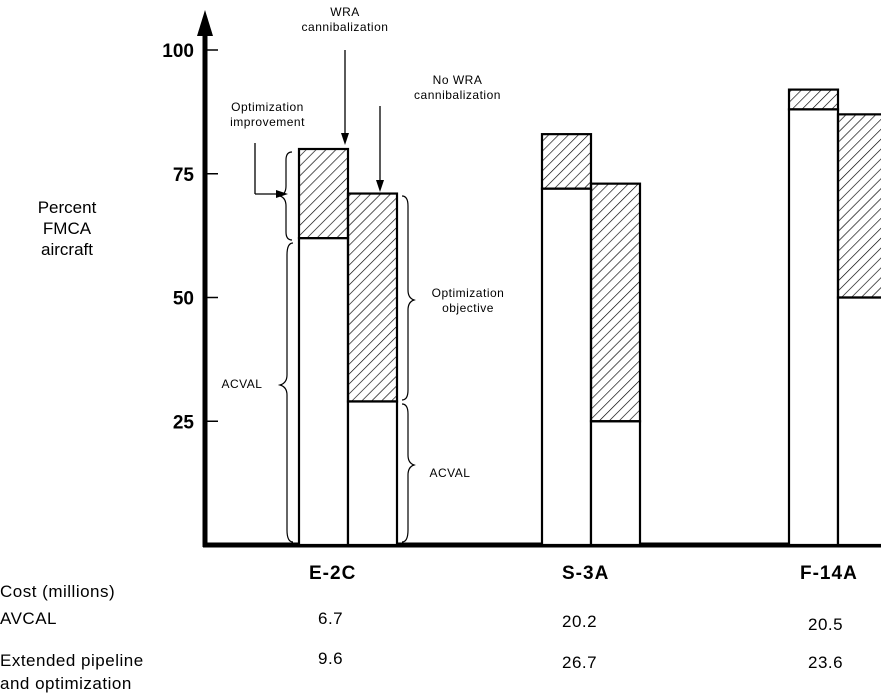 The width and height of the screenshot is (881, 700). I want to click on y-tick-label: 75, so click(184, 175).